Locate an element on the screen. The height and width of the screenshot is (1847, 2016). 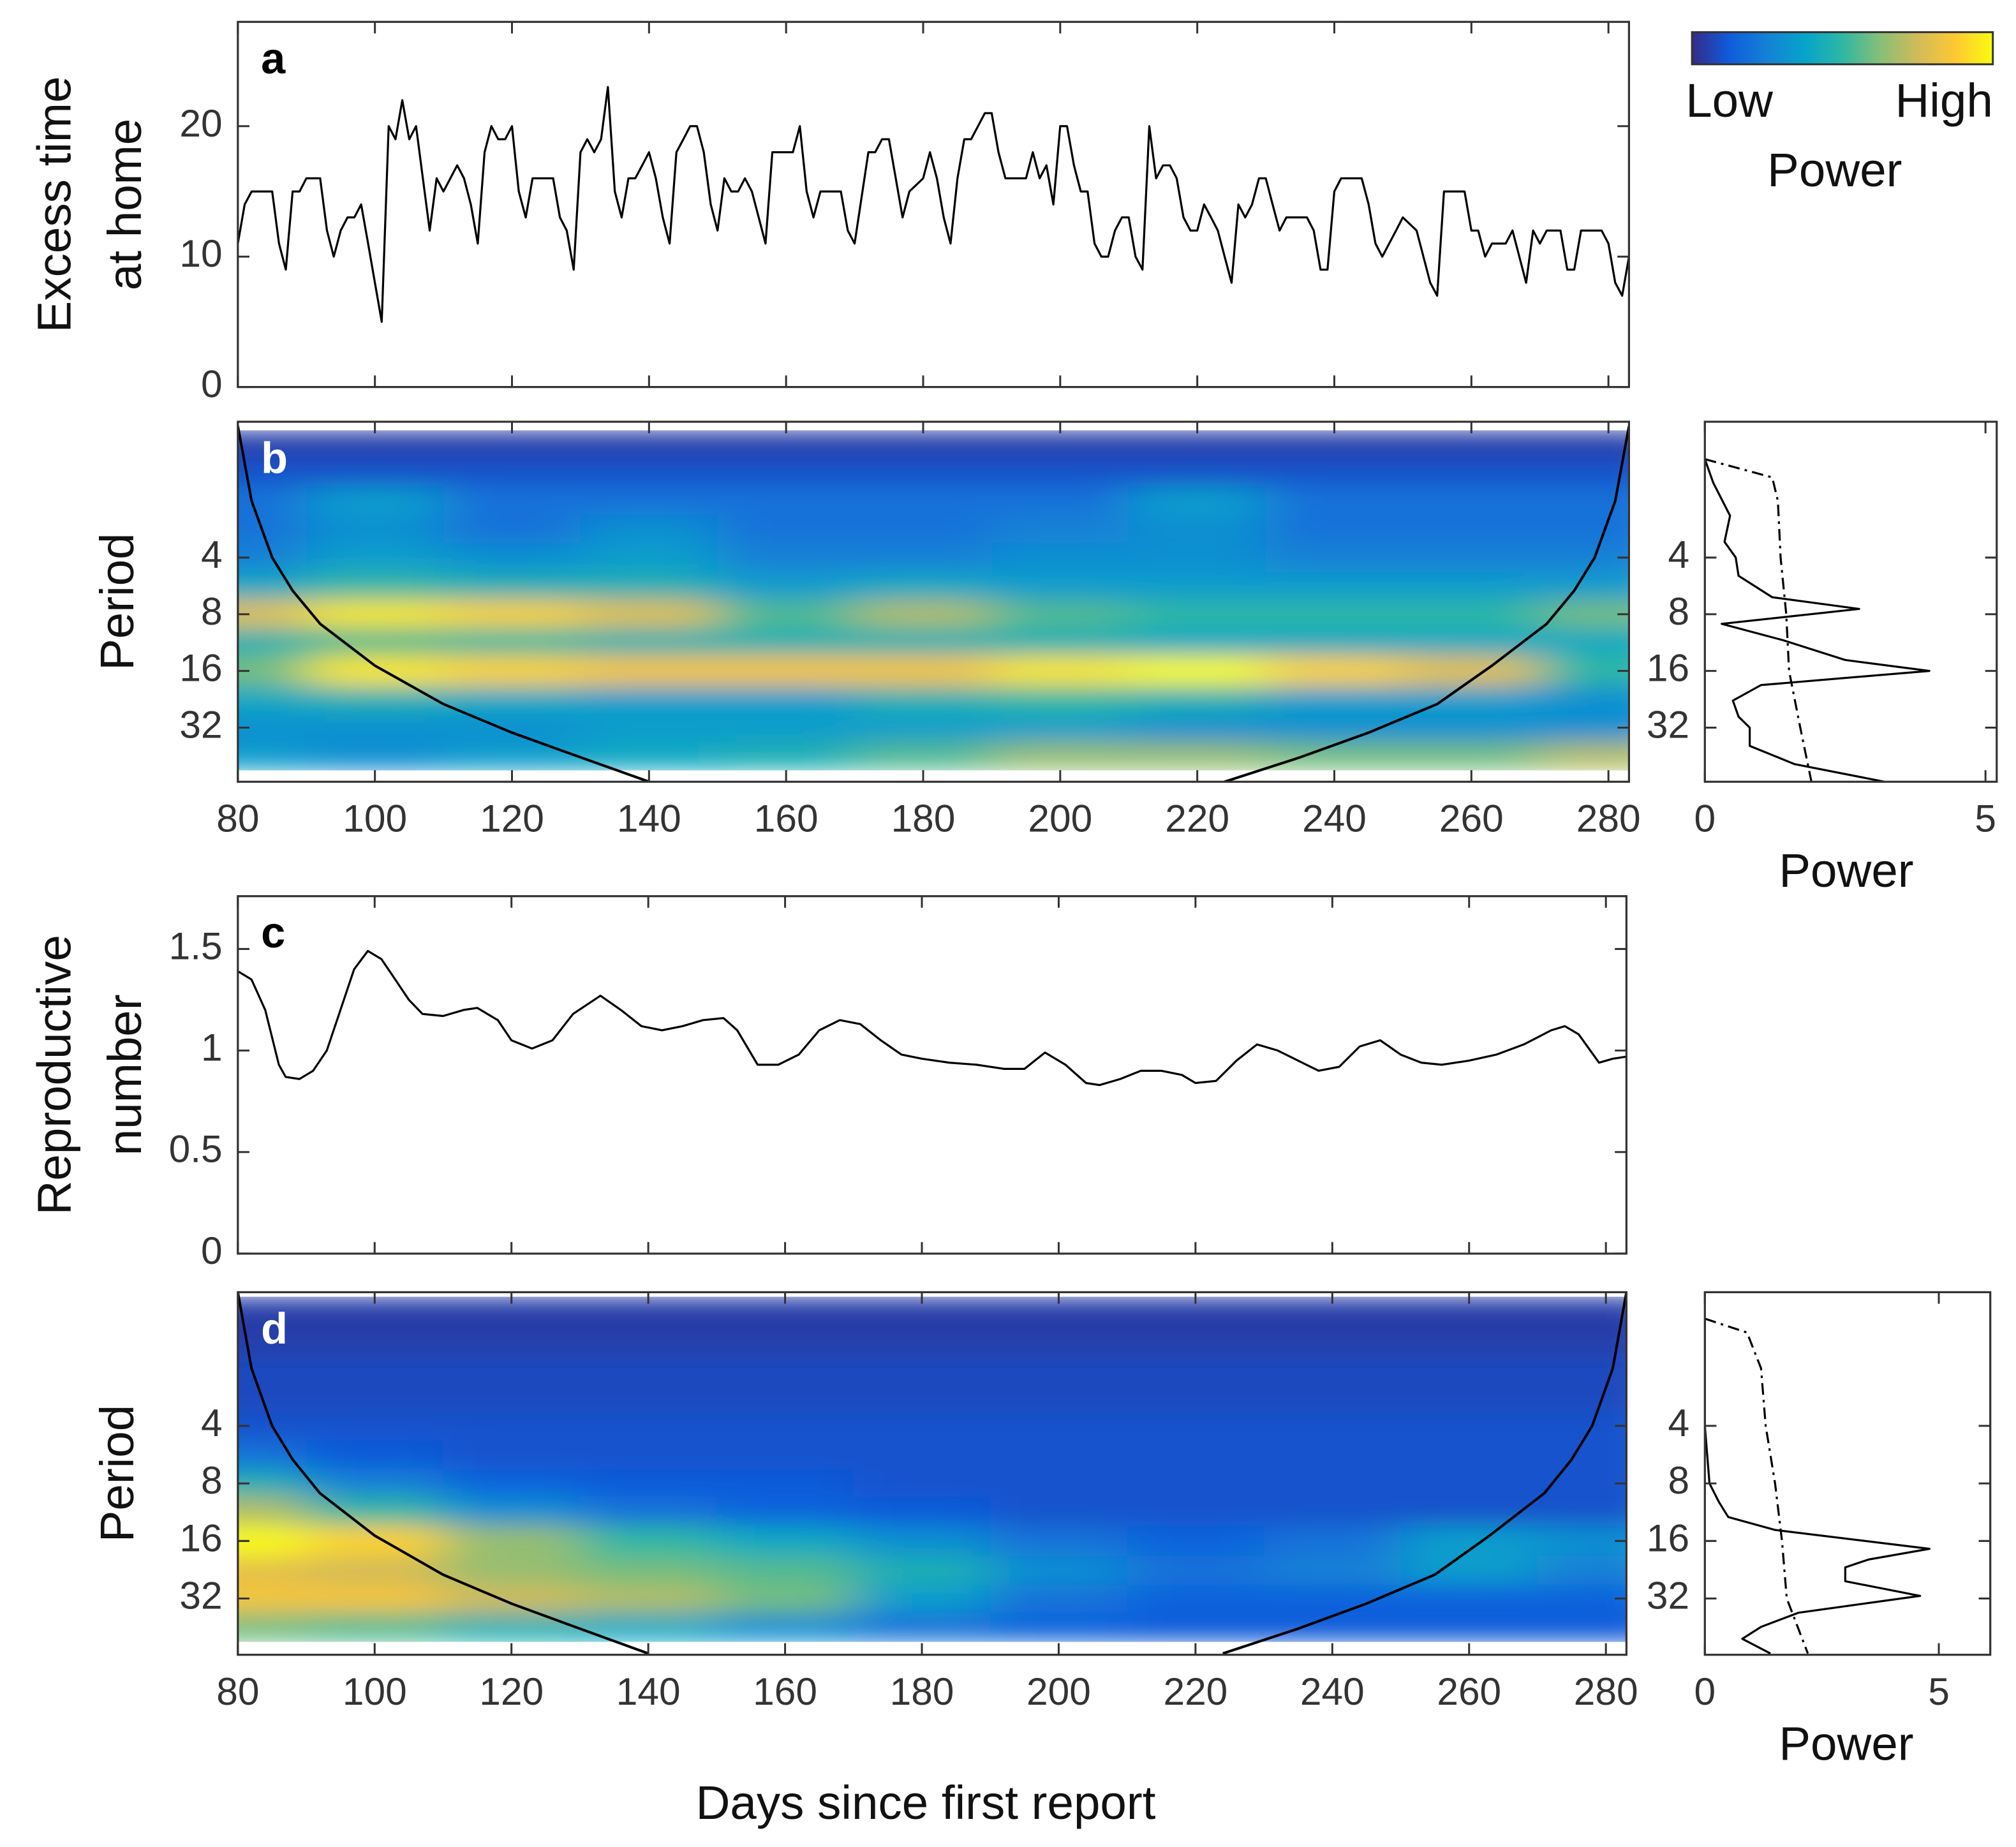
x-axis-label: Power is located at coordinates (1846, 870).